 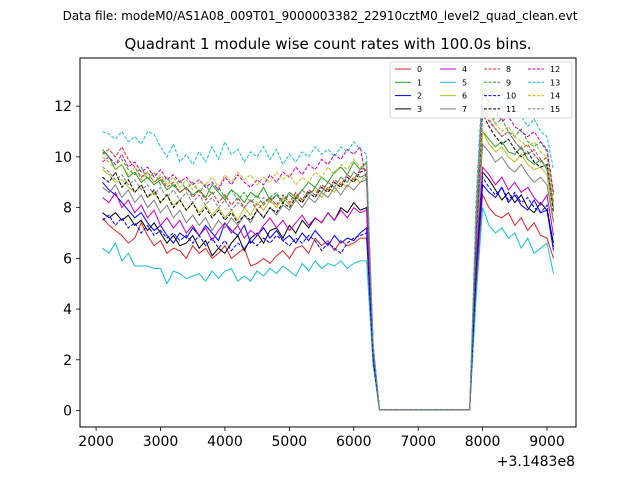 I want to click on legend-label-14: 14, so click(x=555, y=96).